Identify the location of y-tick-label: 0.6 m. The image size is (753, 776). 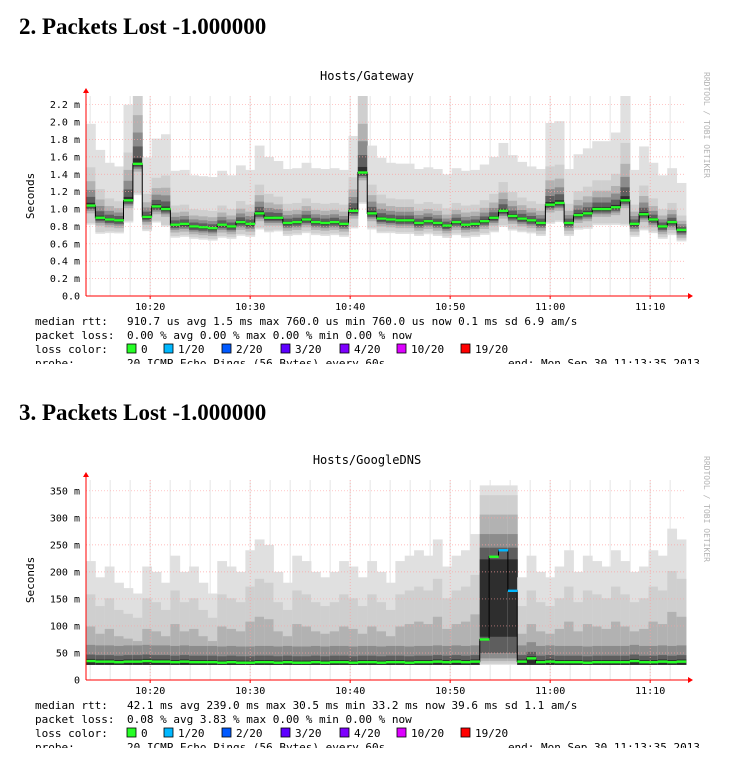
(65, 244).